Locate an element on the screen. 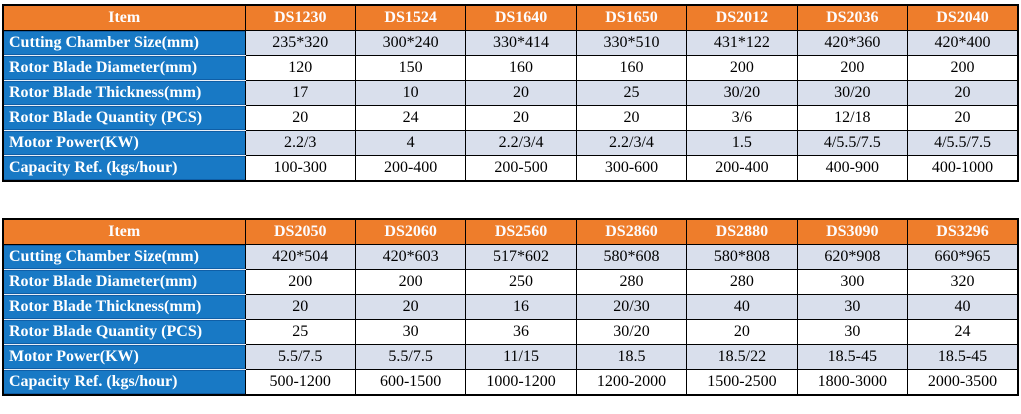 The image size is (1021, 414). spec-value-cell: 100-300 is located at coordinates (300, 168).